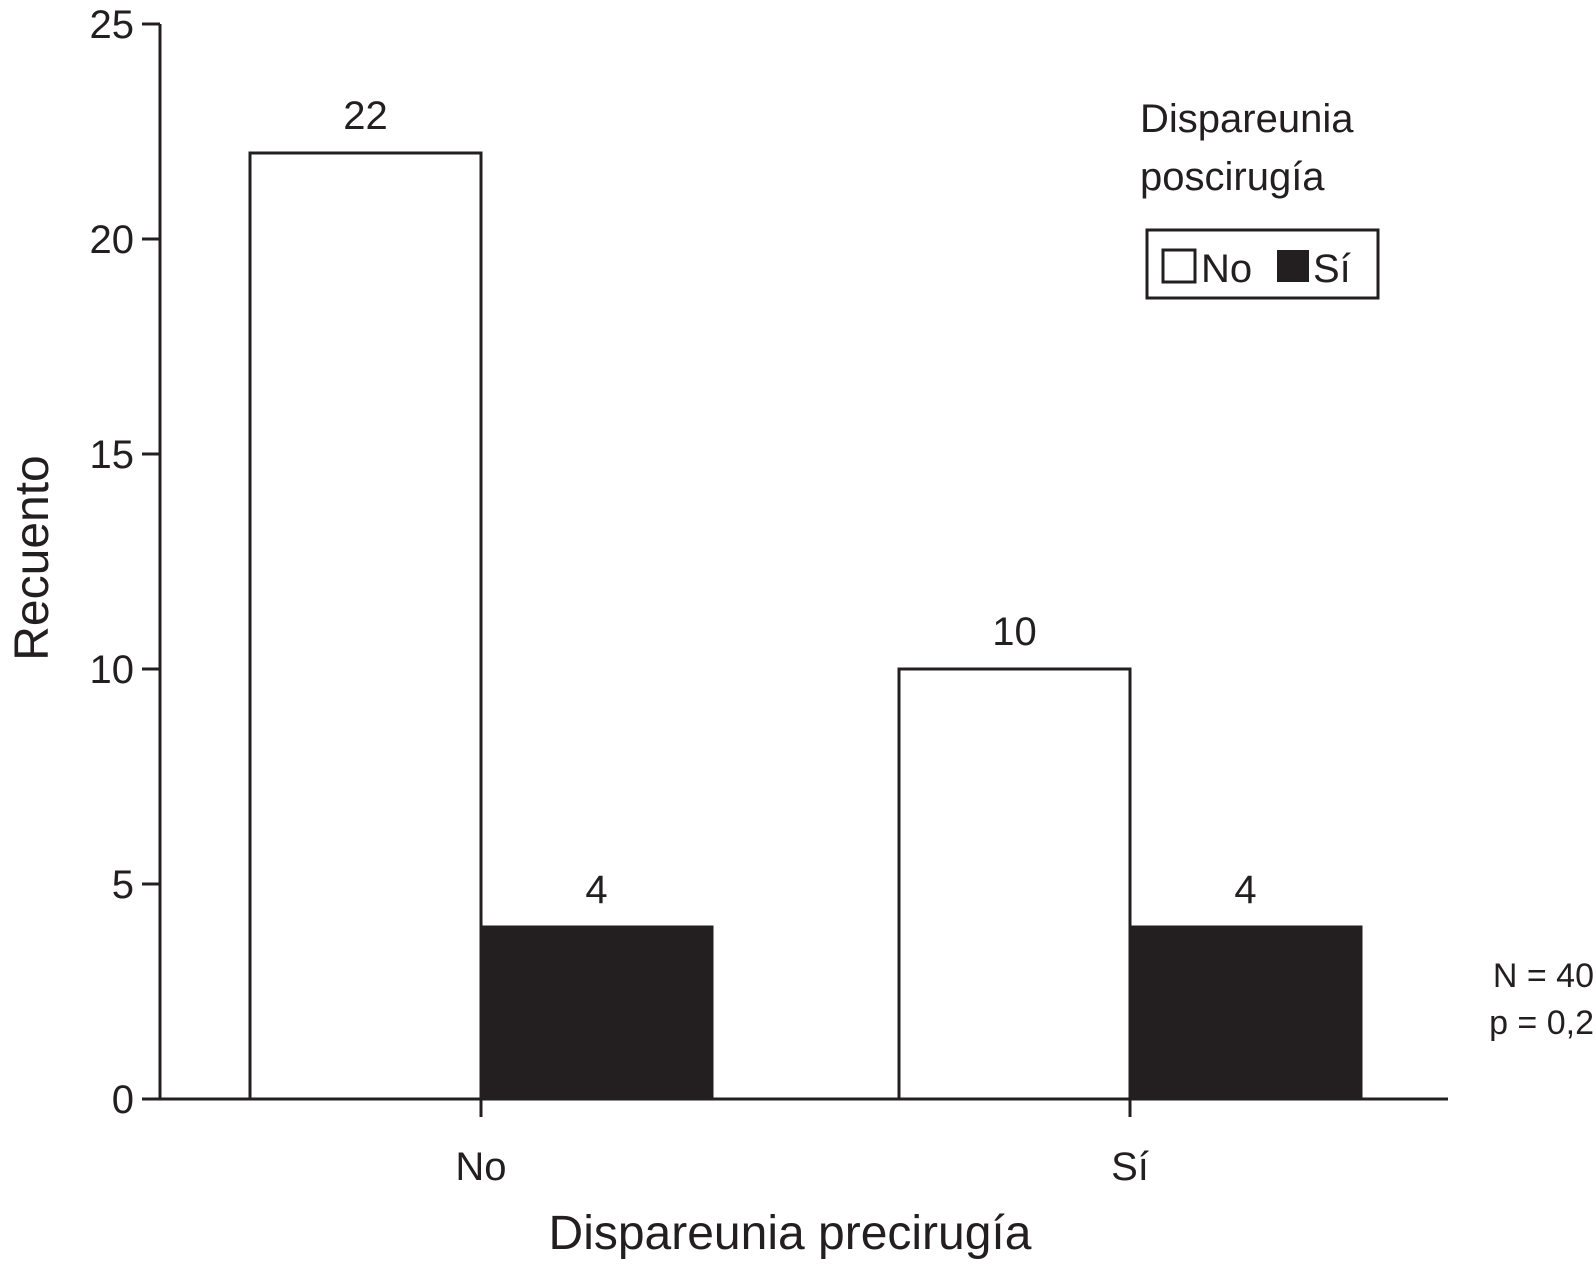  What do you see at coordinates (1541, 1023) in the screenshot?
I see `annotation-p: p = 0,2` at bounding box center [1541, 1023].